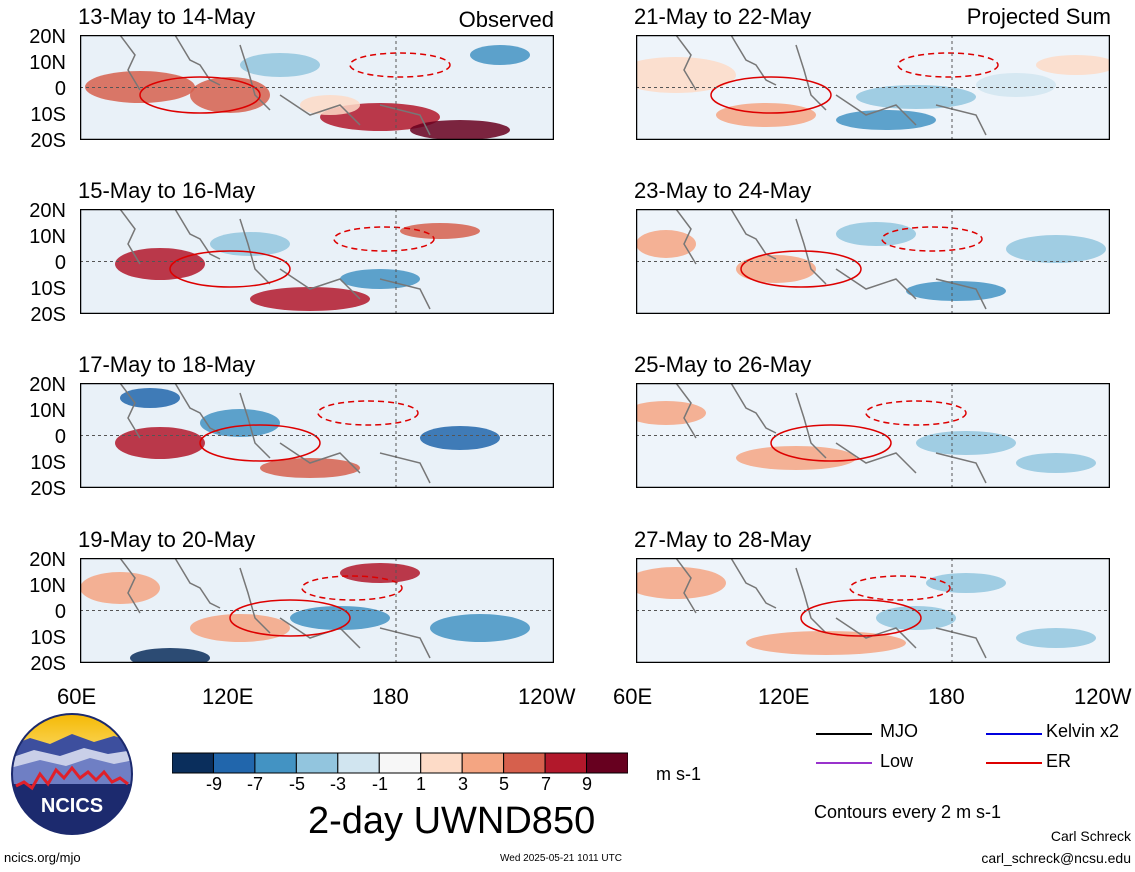 This screenshot has width=1135, height=872. I want to click on colorbar-tick: -9, so click(213, 784).